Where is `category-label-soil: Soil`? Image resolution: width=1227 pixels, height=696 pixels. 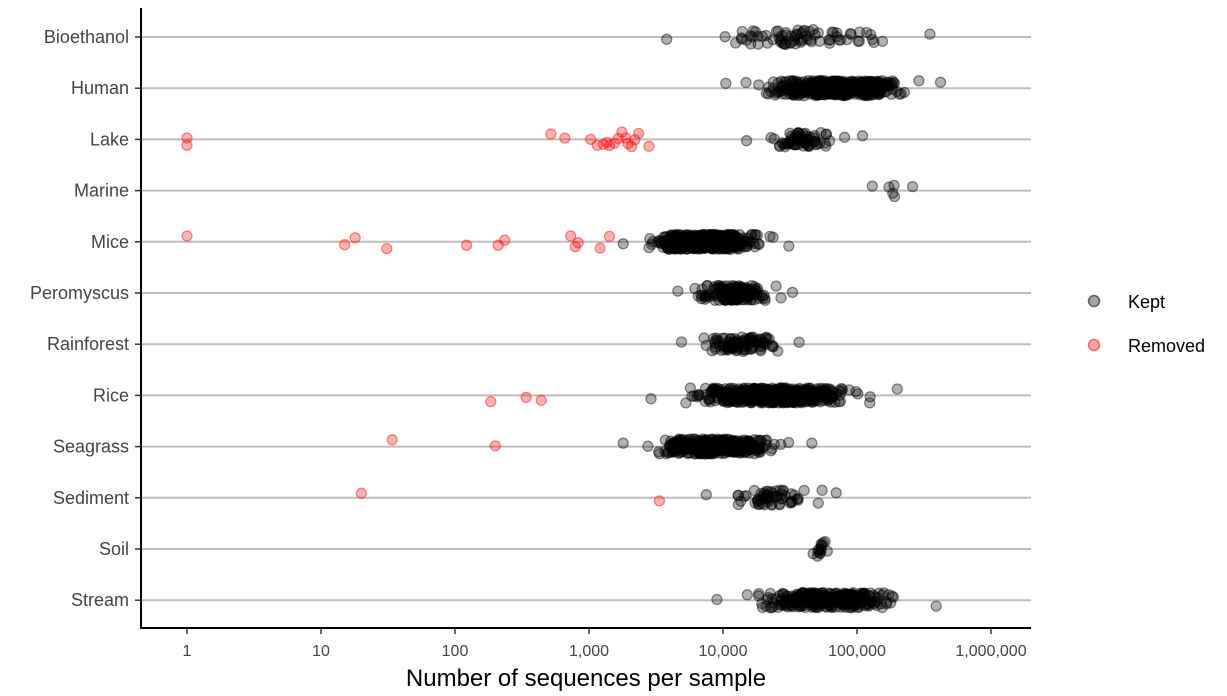
category-label-soil: Soil is located at coordinates (114, 549).